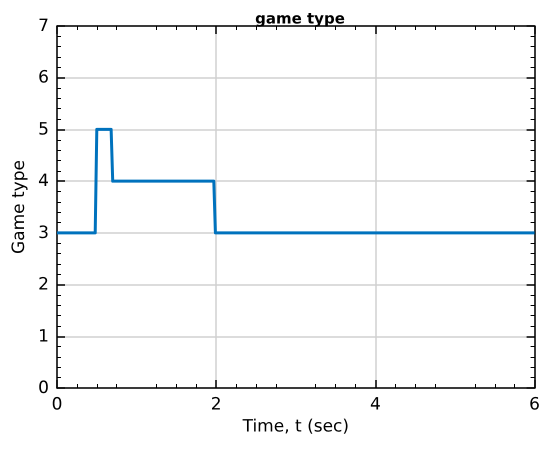  What do you see at coordinates (57, 404) in the screenshot?
I see `x-tick-label: 0` at bounding box center [57, 404].